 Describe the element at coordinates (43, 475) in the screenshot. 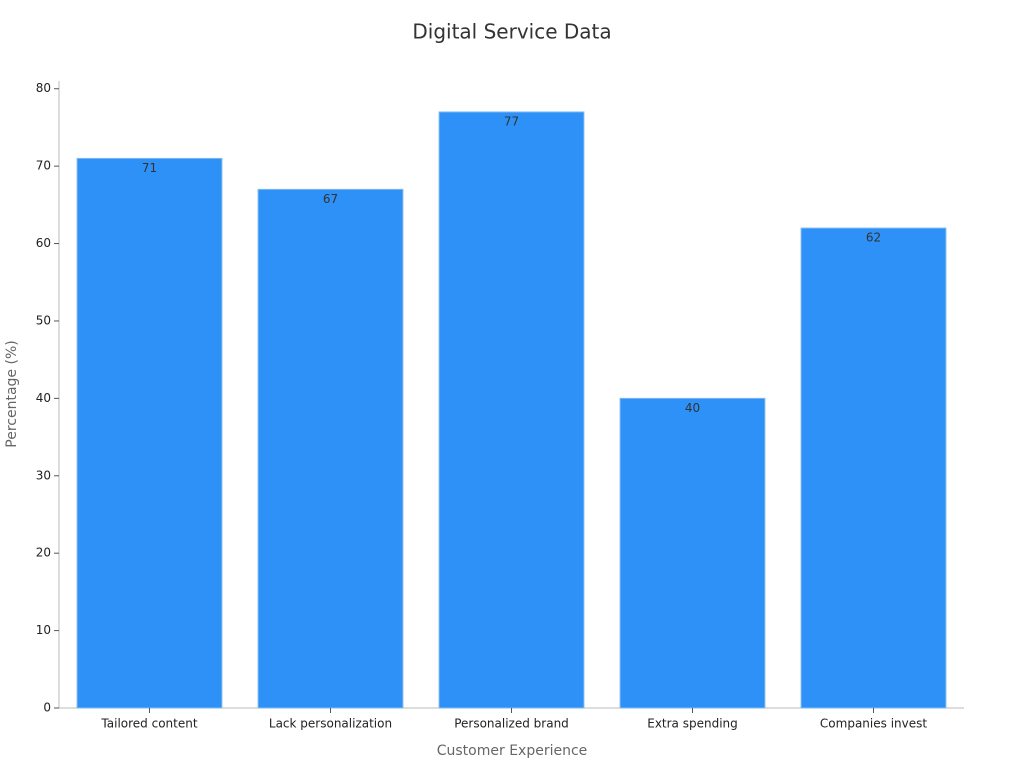

I see `y-tick-label: 30` at that location.